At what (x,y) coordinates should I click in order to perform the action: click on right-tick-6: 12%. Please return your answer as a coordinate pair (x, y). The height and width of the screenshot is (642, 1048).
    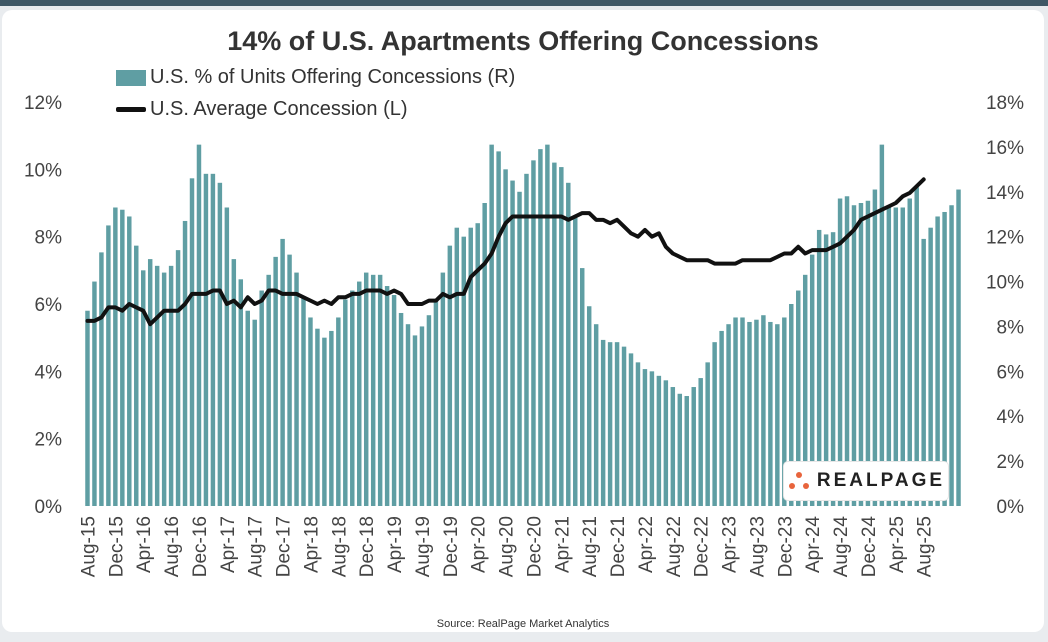
    Looking at the image, I should click on (1005, 238).